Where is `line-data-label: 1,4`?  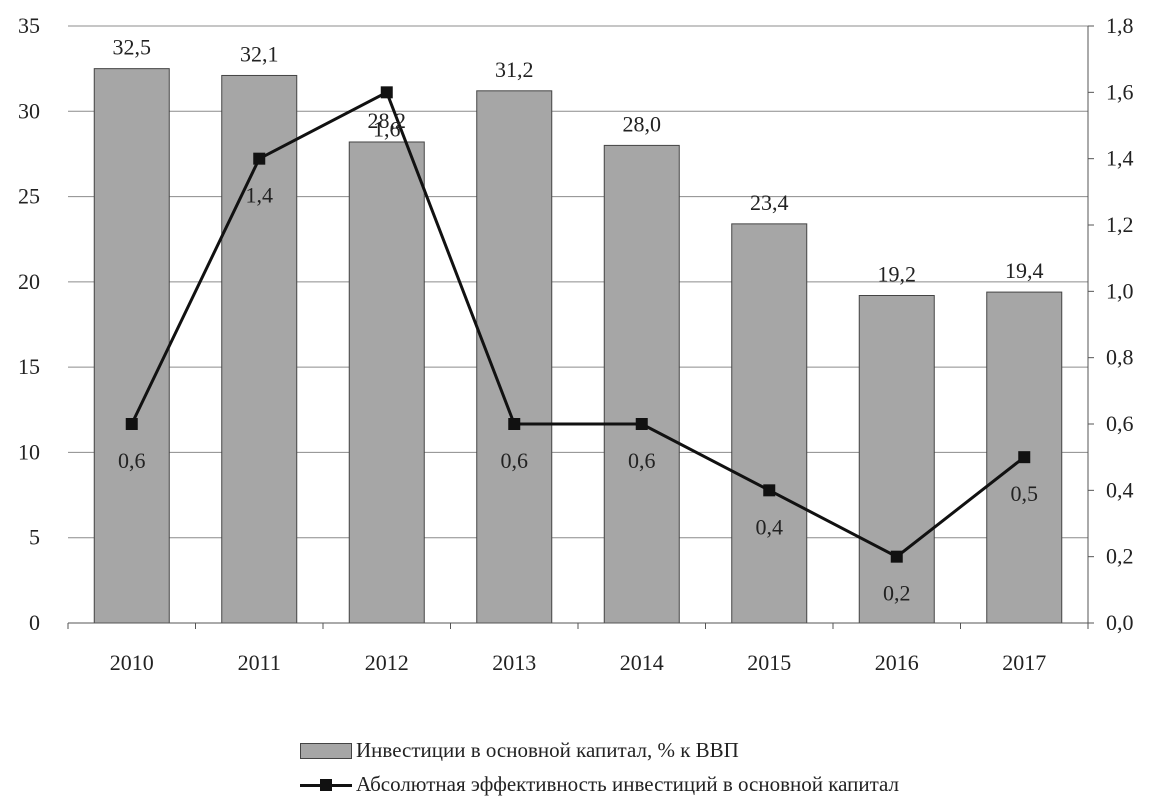 line-data-label: 1,4 is located at coordinates (260, 195).